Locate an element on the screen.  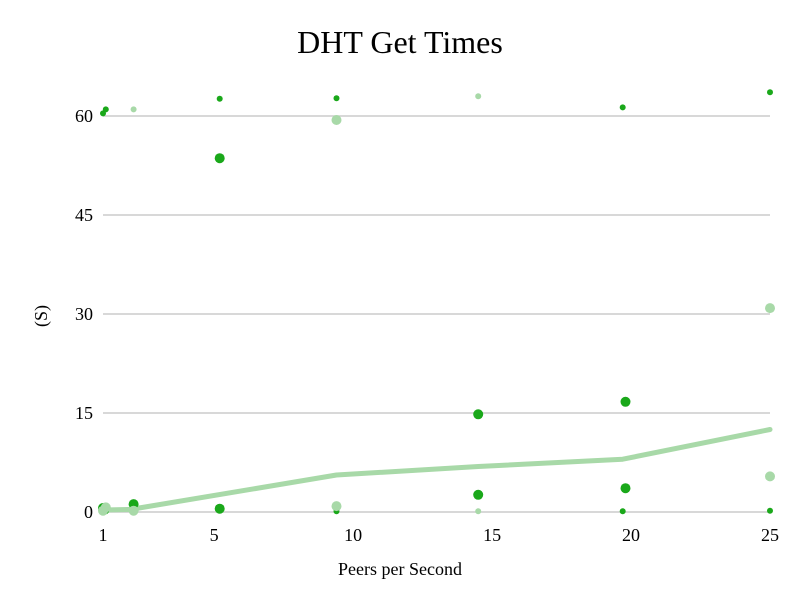
chart-title: DHT Get Times is located at coordinates (400, 42).